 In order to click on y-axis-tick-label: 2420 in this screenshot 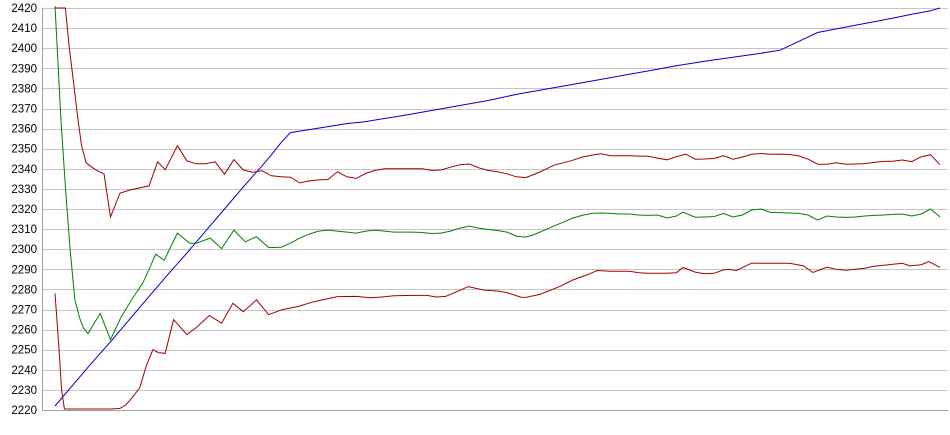, I will do `click(24, 9)`.